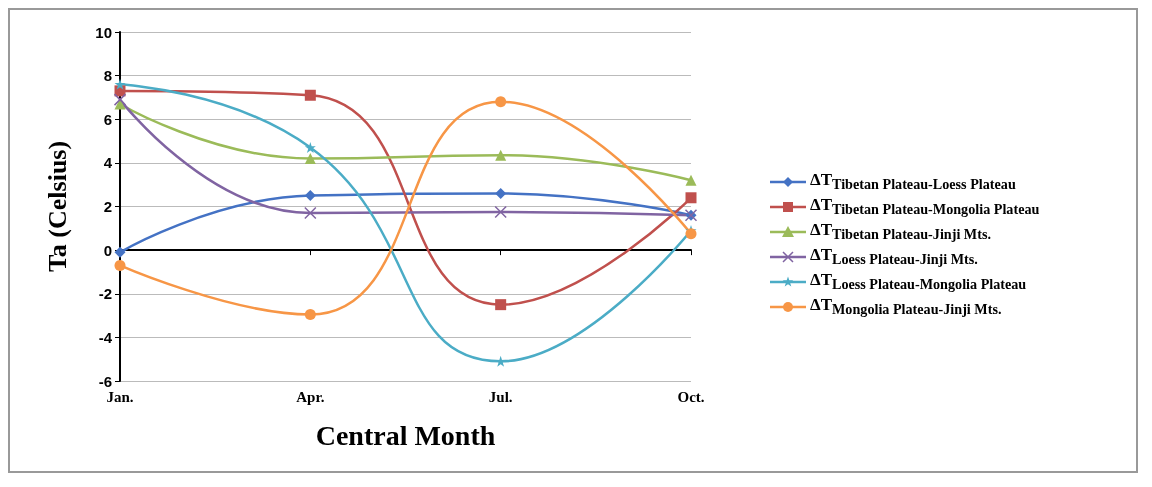 Image resolution: width=1152 pixels, height=487 pixels. What do you see at coordinates (913, 182) in the screenshot?
I see `legend-label: ΔT$_{Tibetan Plateau-Loess Plateau}$` at bounding box center [913, 182].